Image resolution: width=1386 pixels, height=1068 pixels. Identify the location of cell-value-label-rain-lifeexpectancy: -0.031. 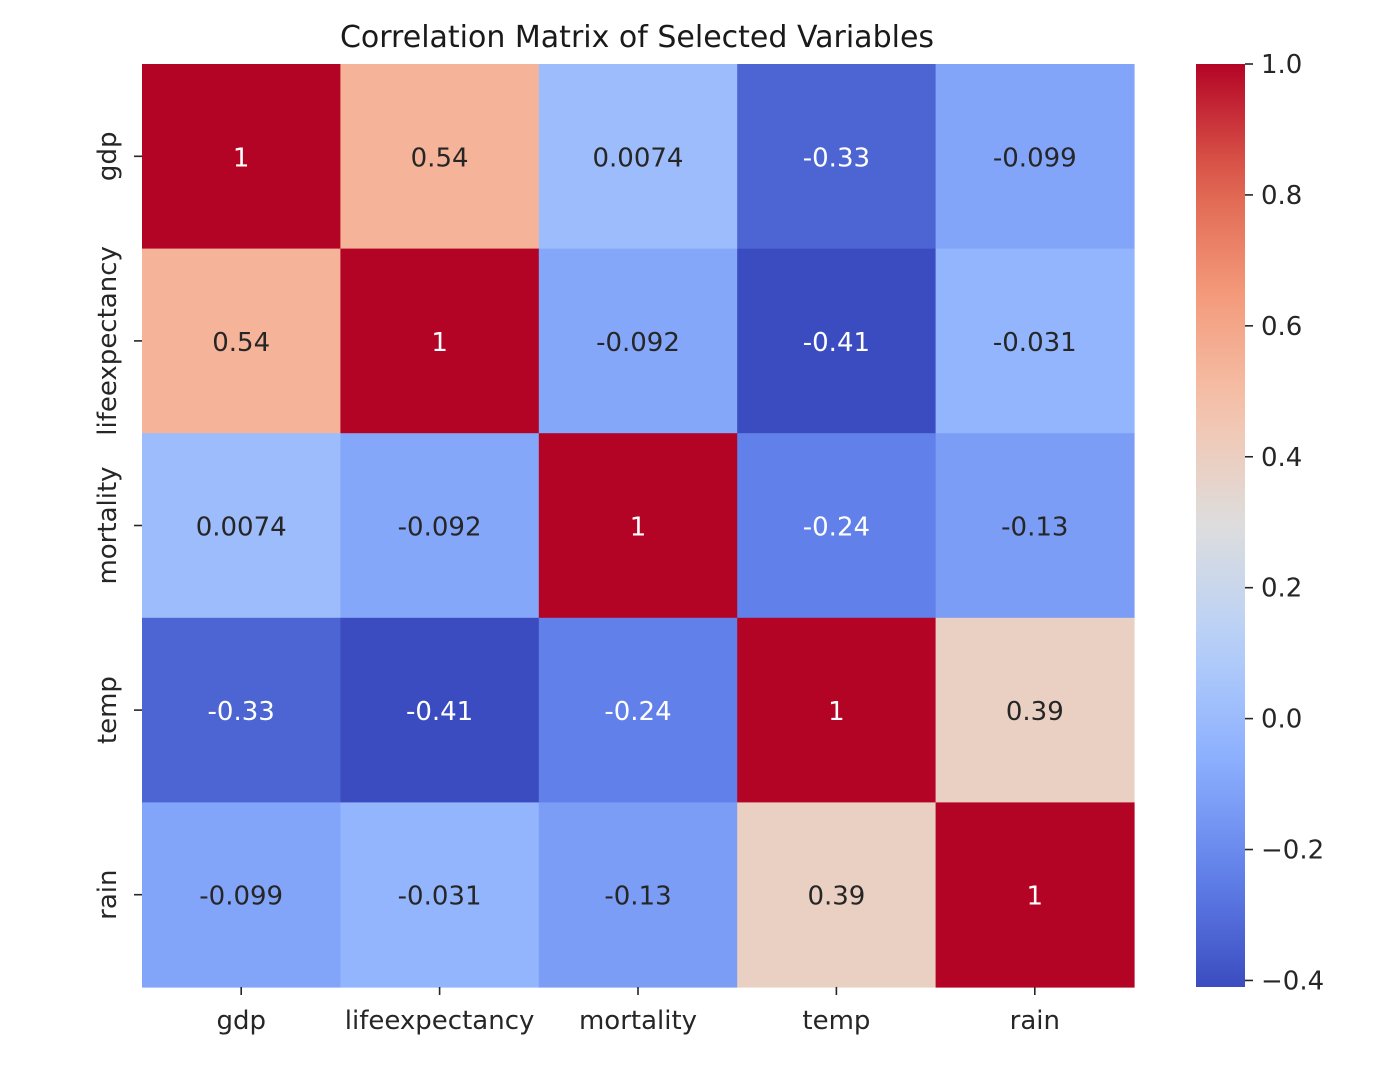
(440, 897).